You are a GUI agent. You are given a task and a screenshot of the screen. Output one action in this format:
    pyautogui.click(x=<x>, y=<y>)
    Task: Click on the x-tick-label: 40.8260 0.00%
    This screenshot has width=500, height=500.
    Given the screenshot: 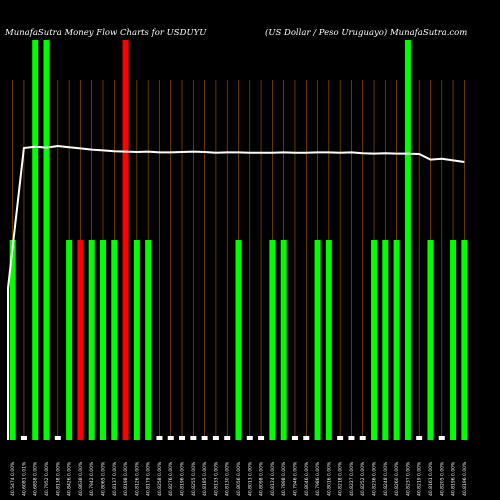 What is the action you would take?
    pyautogui.click(x=397, y=478)
    